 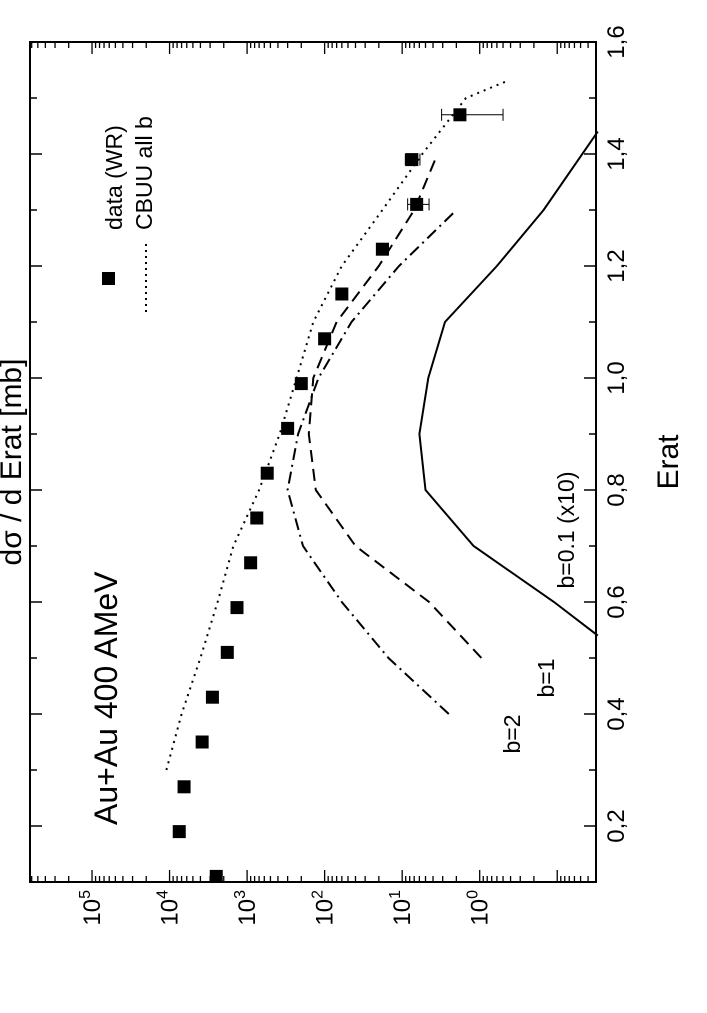 I want to click on annotation-b1-text: b=1, so click(x=546, y=677).